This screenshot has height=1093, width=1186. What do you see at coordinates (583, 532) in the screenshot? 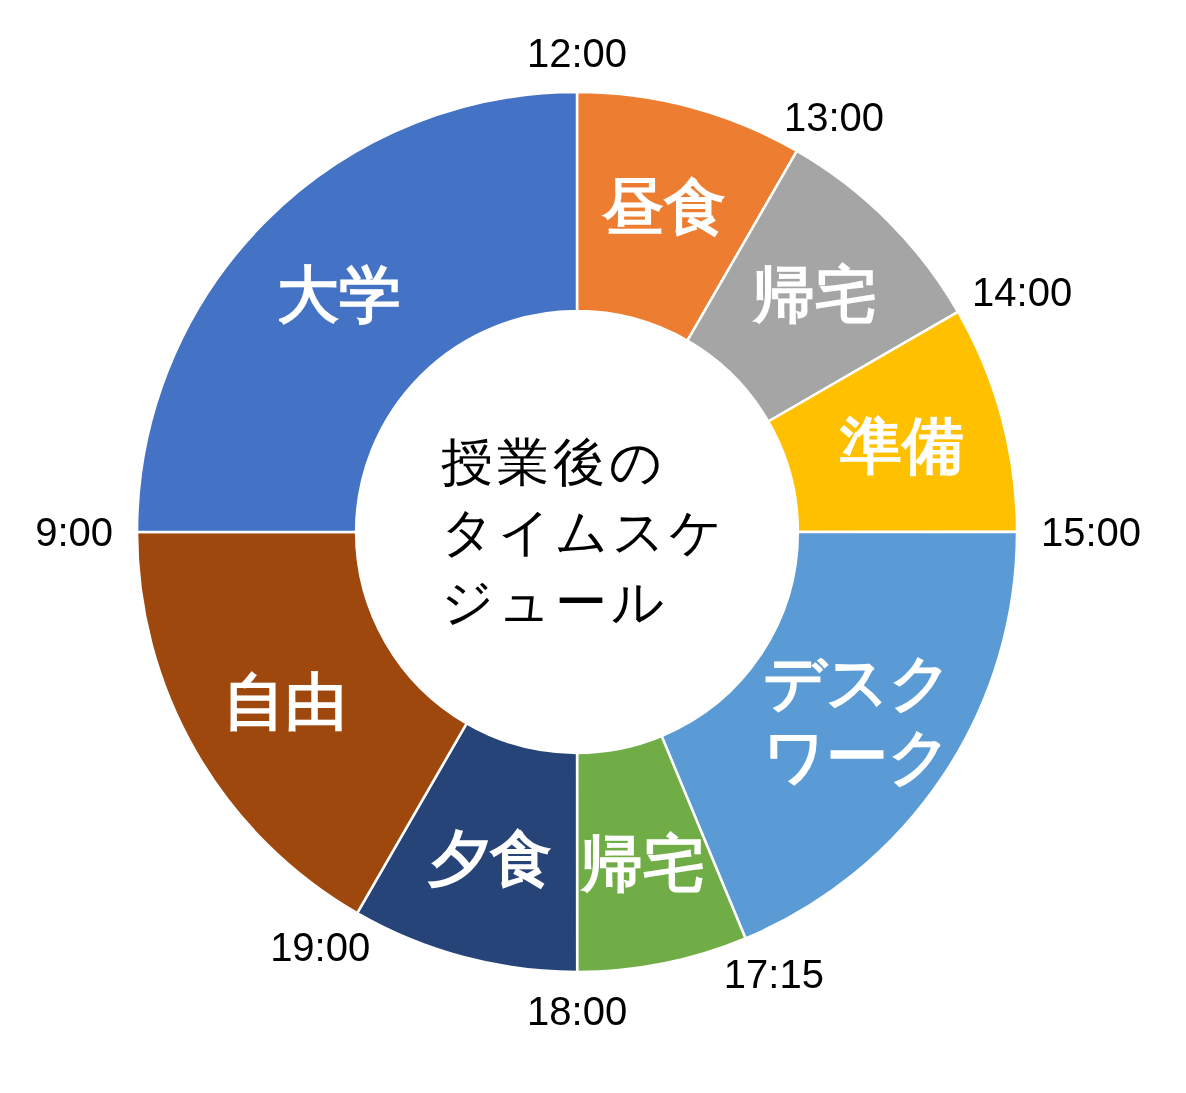
I see `text: 授業後のタイムスケジュール` at bounding box center [583, 532].